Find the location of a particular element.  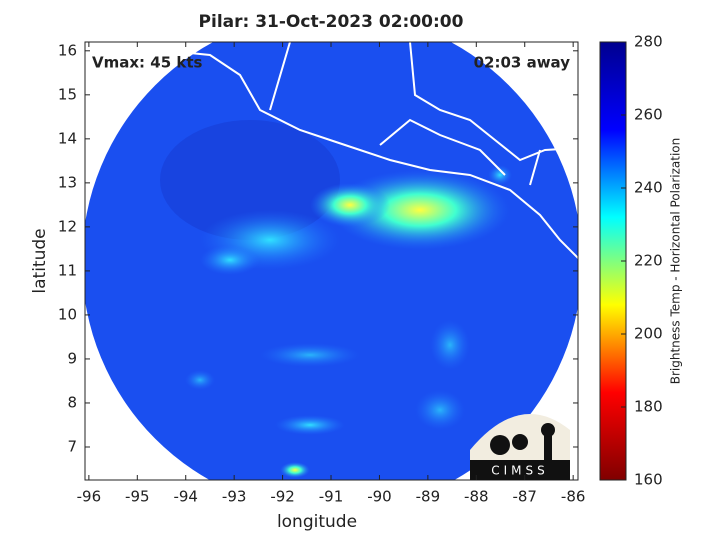

colorbar-tick-label: 260 is located at coordinates (648, 115).